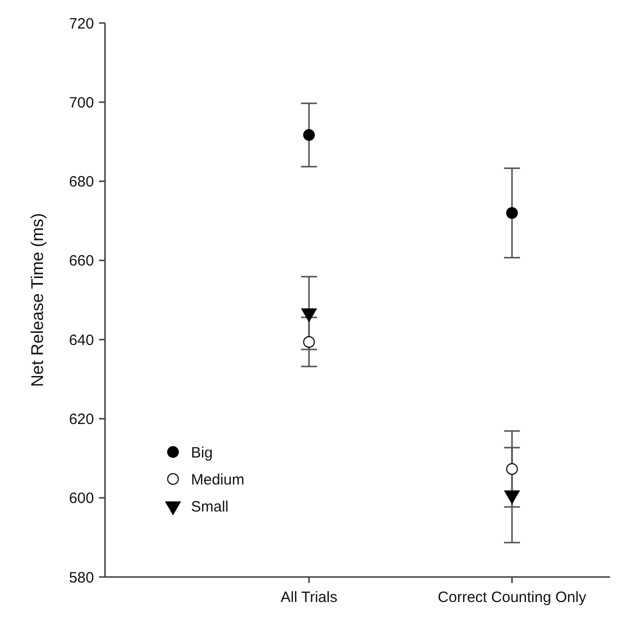 This screenshot has width=638, height=619. What do you see at coordinates (37, 300) in the screenshot?
I see `y-axis-title: Net Release Time (ms)` at bounding box center [37, 300].